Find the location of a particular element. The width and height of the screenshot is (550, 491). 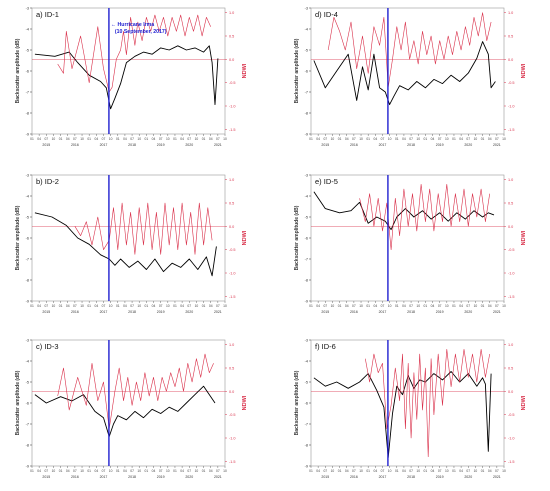

x-year-label: 2021 is located at coordinates (497, 477).